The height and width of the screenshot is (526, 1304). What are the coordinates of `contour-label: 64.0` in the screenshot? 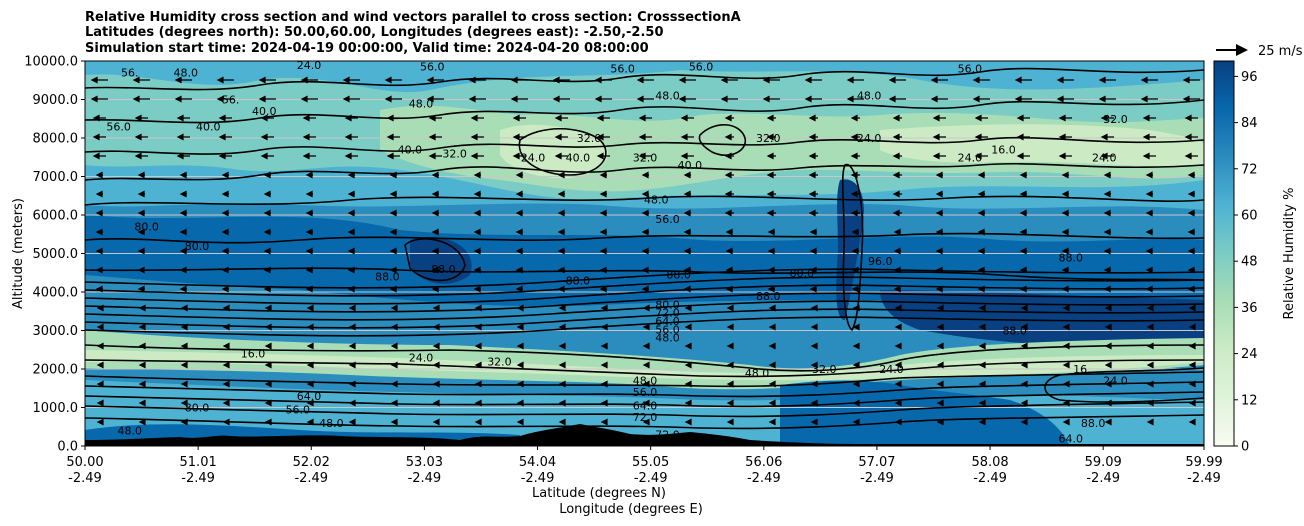 It's located at (645, 406).